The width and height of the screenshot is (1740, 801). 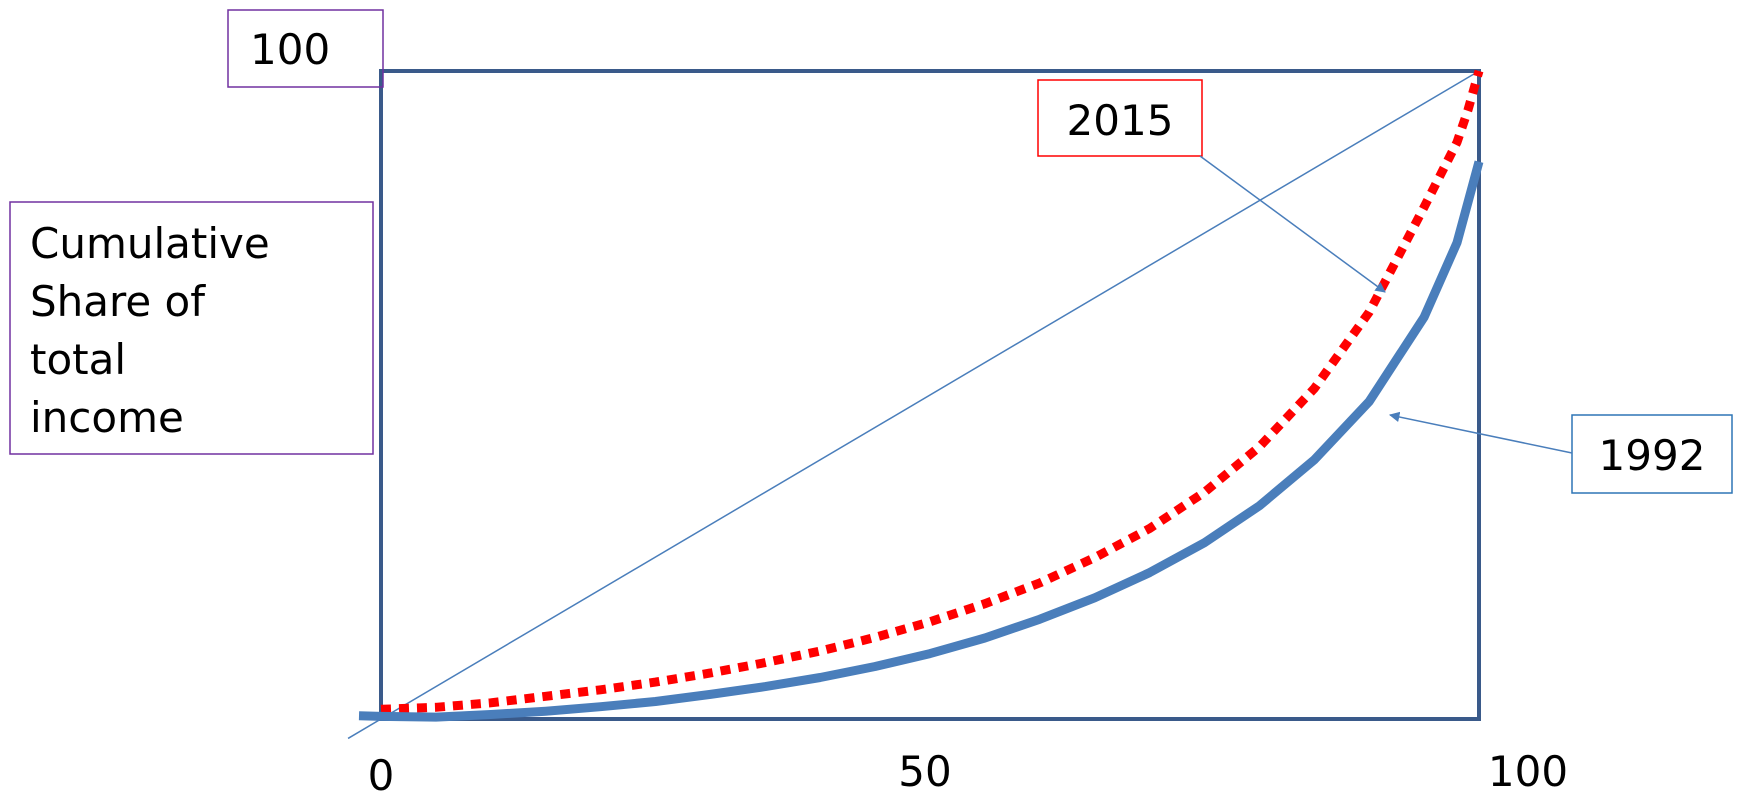 I want to click on y-max-box, so click(x=305, y=48).